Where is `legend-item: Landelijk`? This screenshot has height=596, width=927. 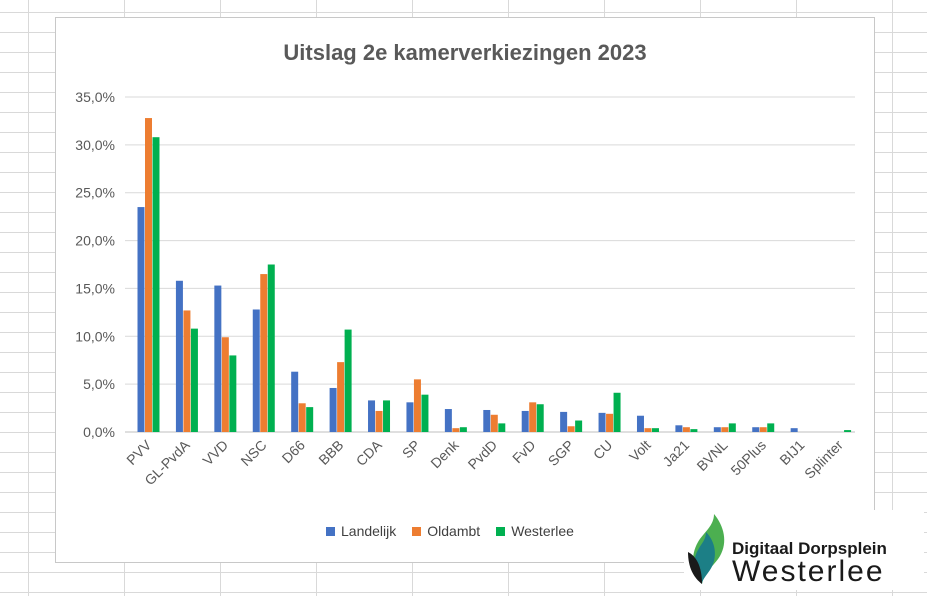 legend-item: Landelijk is located at coordinates (361, 531).